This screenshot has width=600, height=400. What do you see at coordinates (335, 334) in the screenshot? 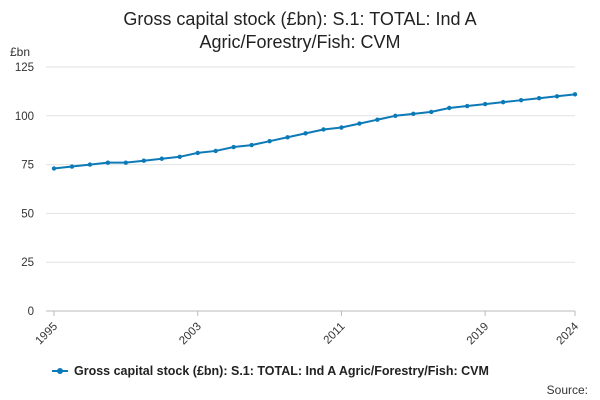
I see `x-tick-label: 2011` at bounding box center [335, 334].